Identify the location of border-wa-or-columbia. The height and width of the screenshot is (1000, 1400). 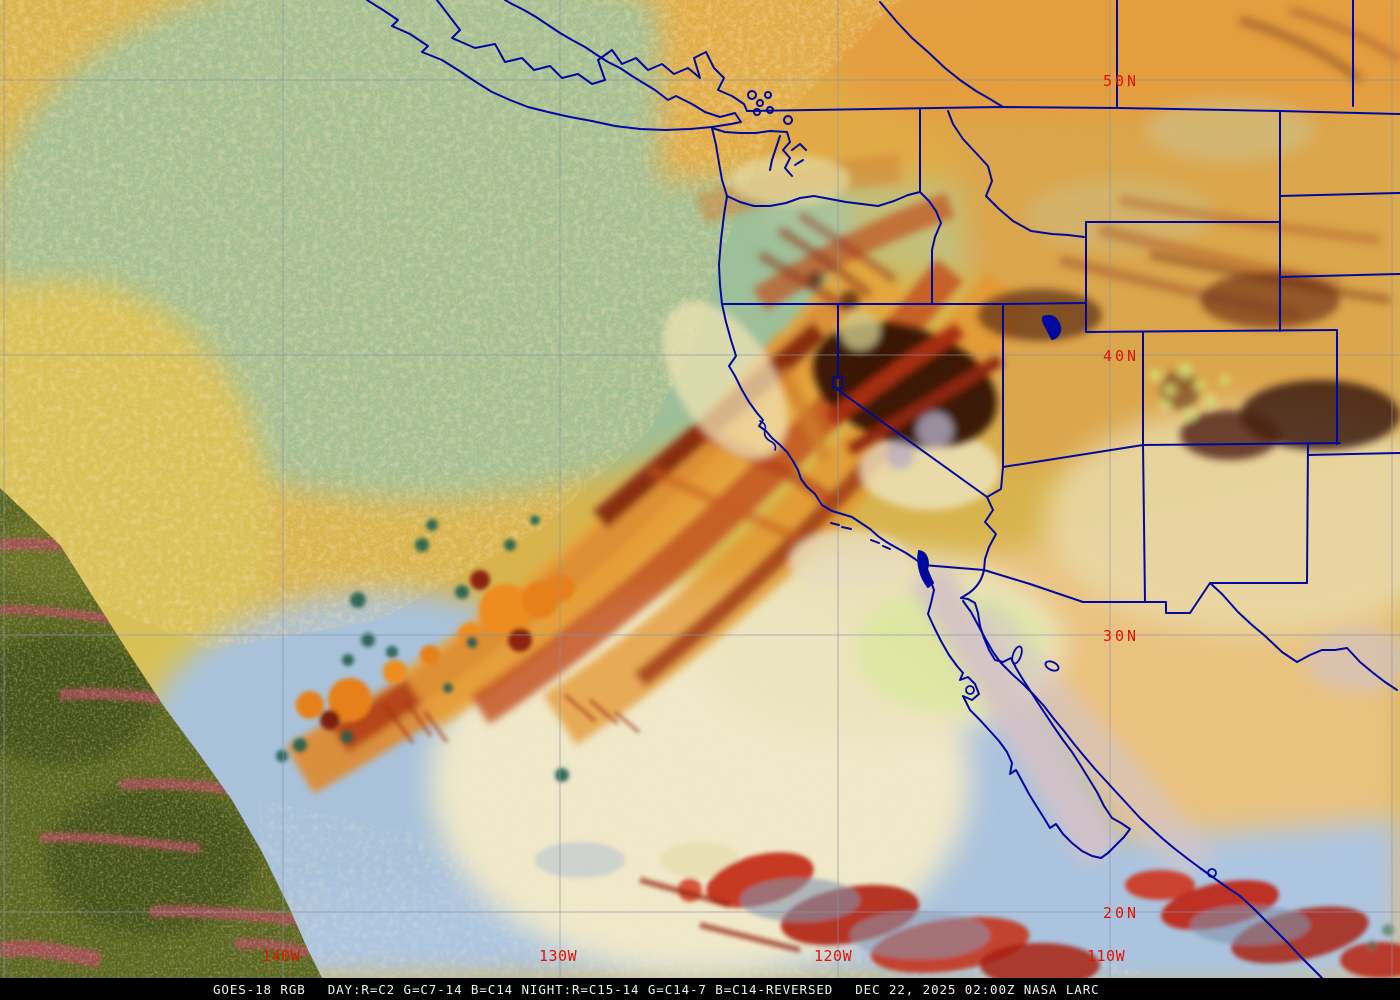
(823, 199).